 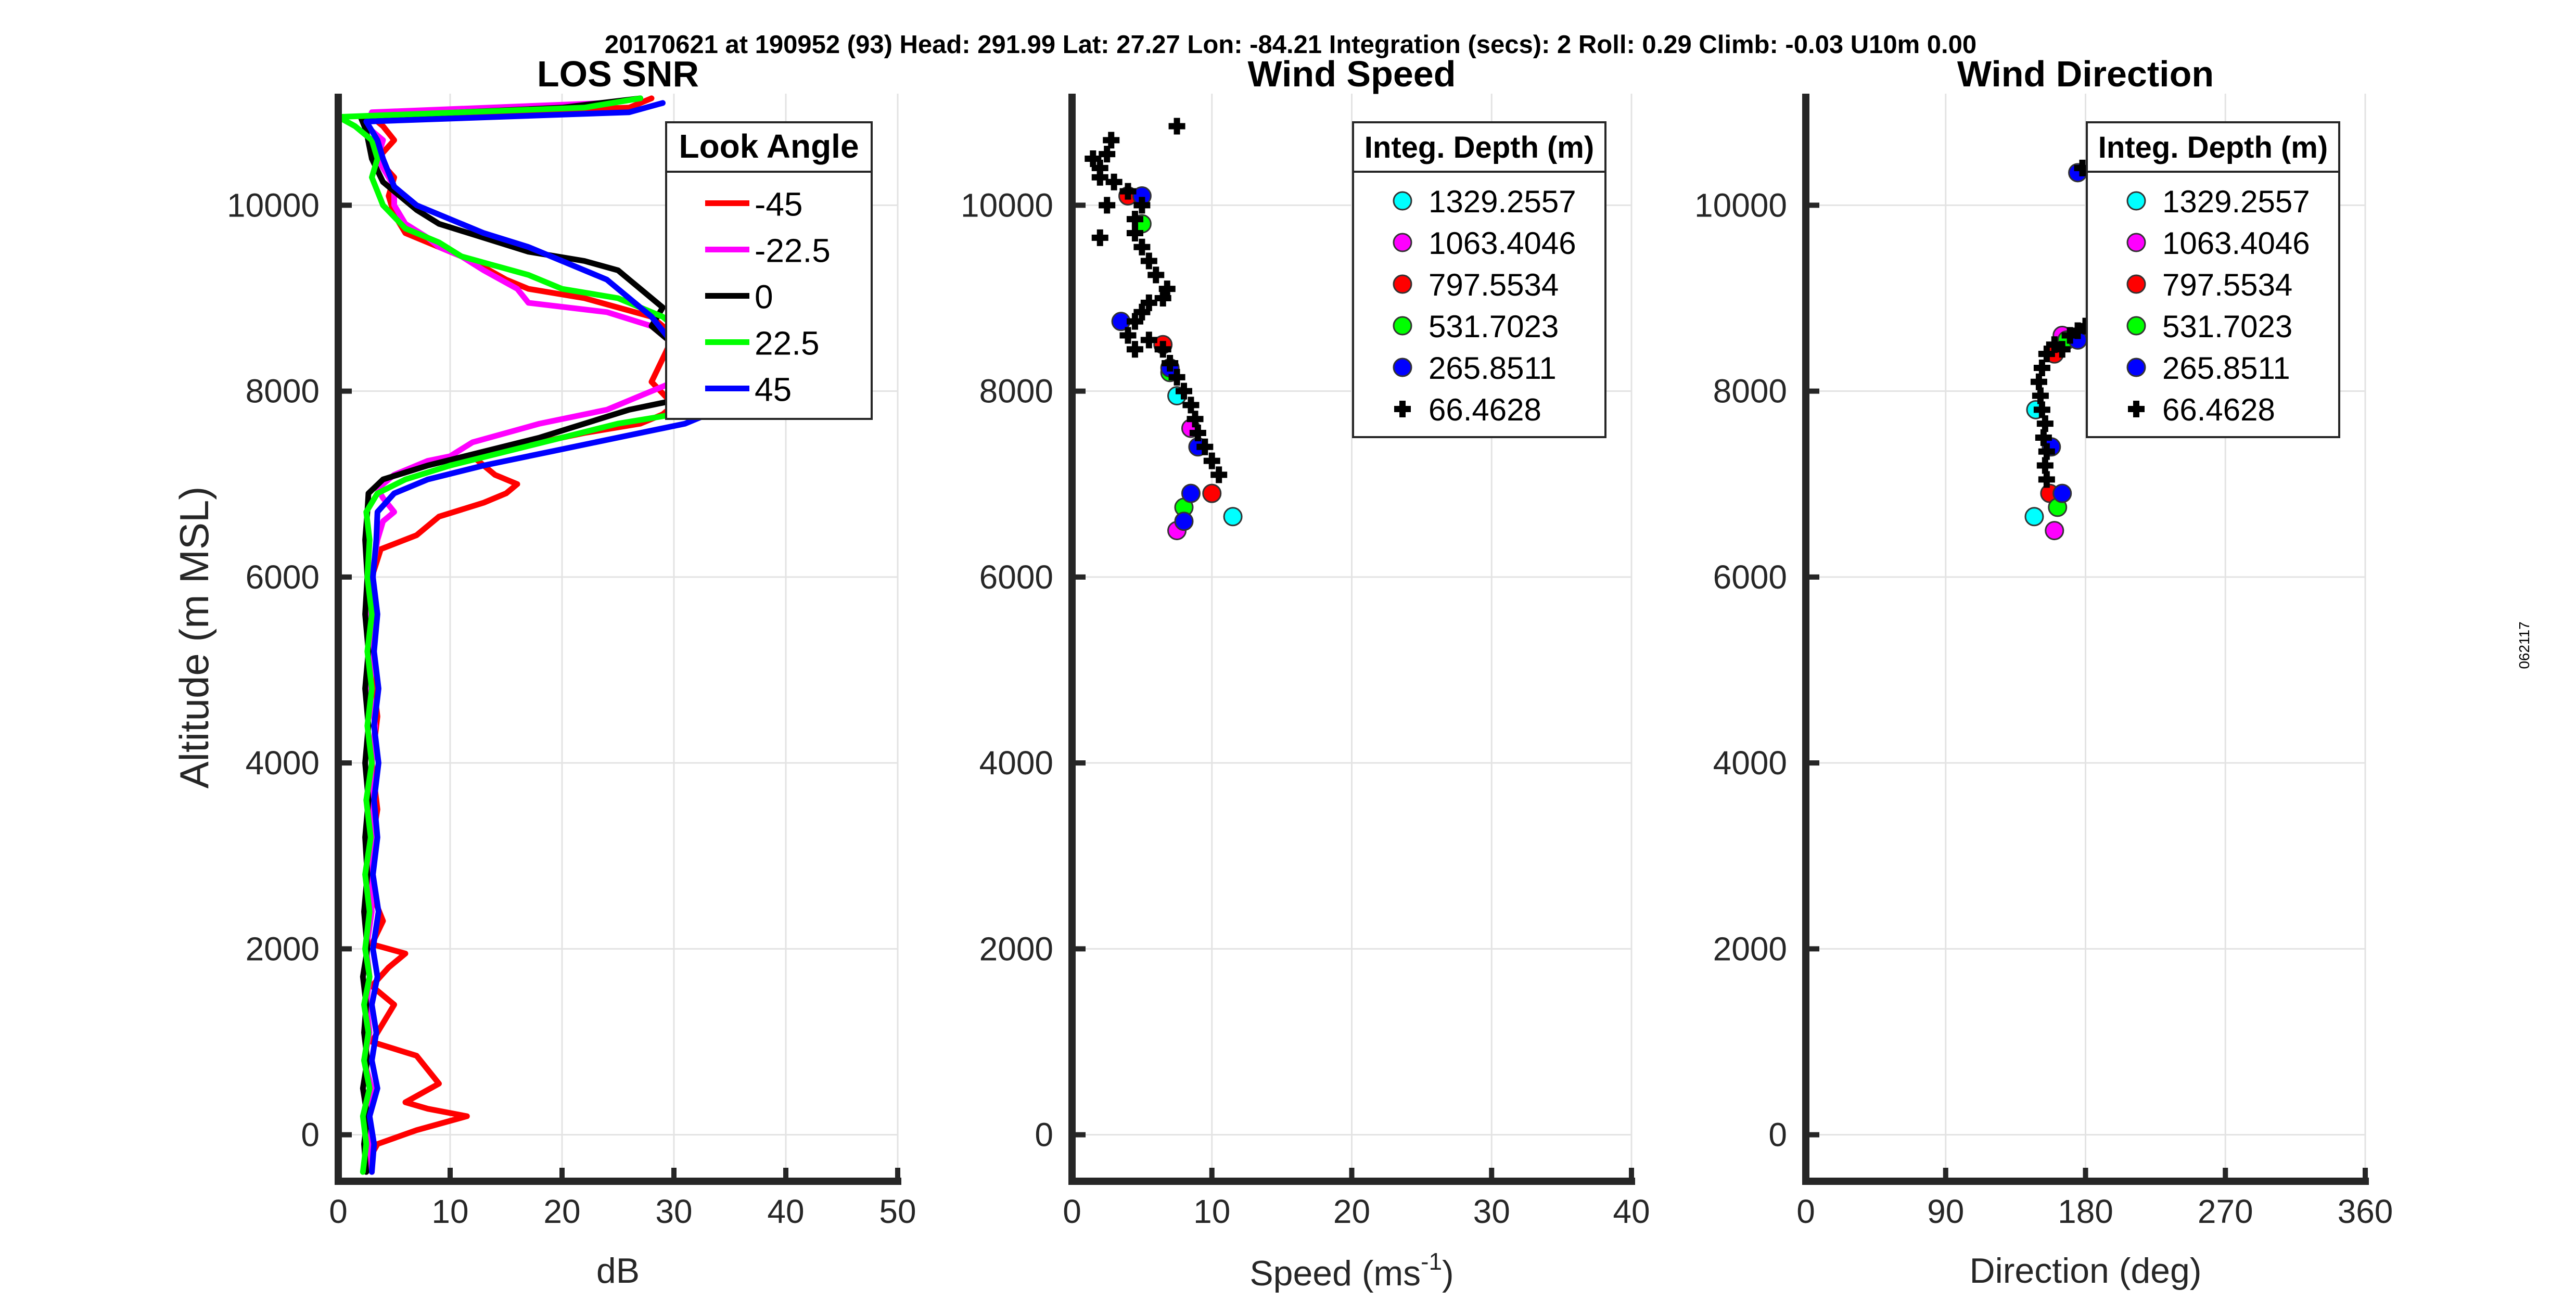 What do you see at coordinates (2227, 326) in the screenshot?
I see `legend-label: 531.7023` at bounding box center [2227, 326].